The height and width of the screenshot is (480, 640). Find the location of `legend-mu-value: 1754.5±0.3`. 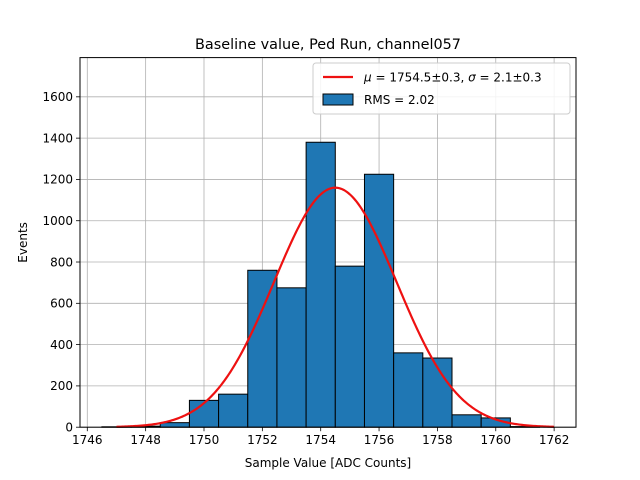

legend-mu-value: 1754.5±0.3 is located at coordinates (424, 78).